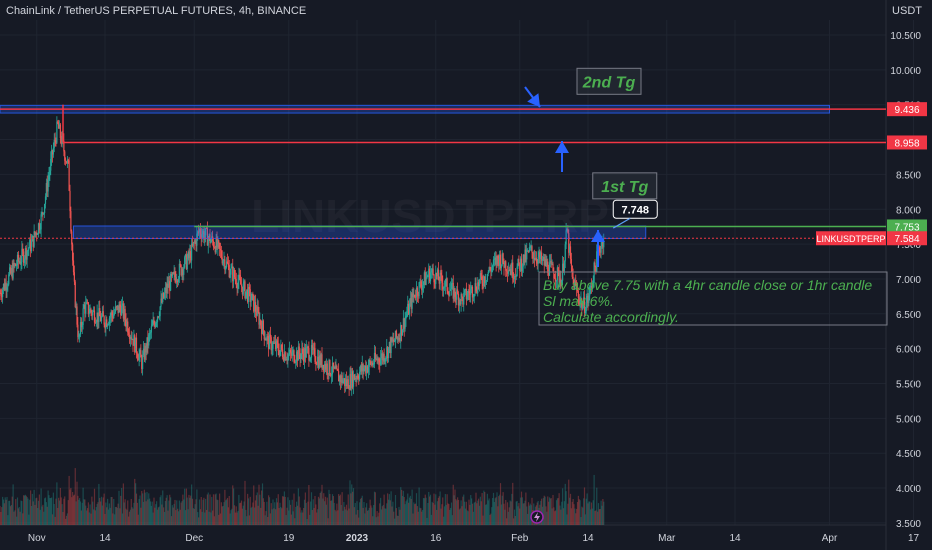 This screenshot has width=932, height=550. Describe the element at coordinates (635, 210) in the screenshot. I see `callout-label: 7.748` at that location.